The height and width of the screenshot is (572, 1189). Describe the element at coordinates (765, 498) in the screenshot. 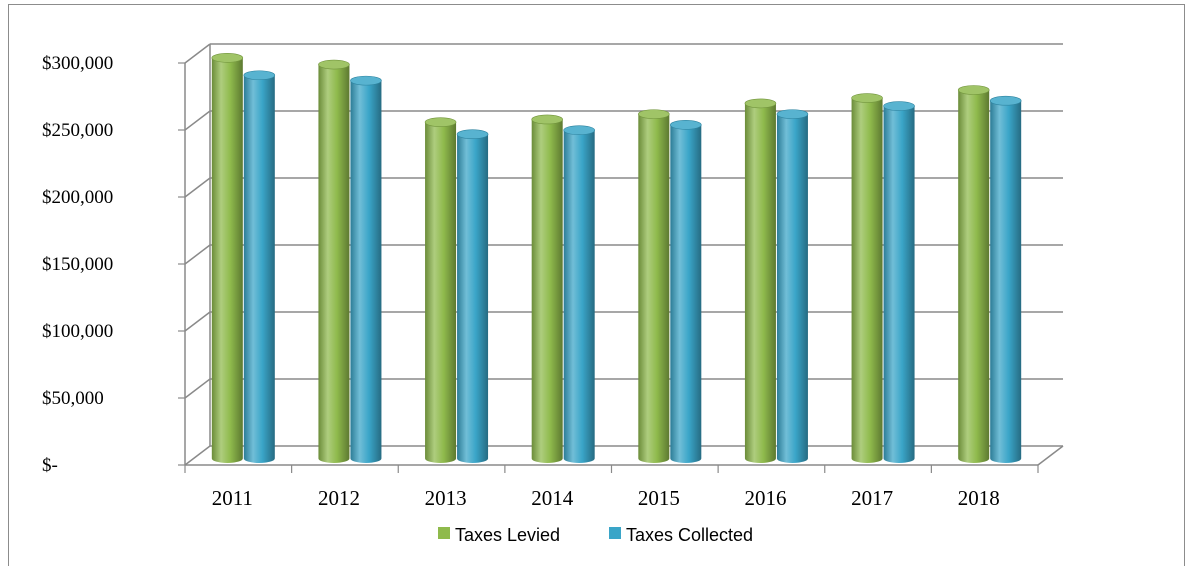

I see `x-tick-label: 2016` at that location.